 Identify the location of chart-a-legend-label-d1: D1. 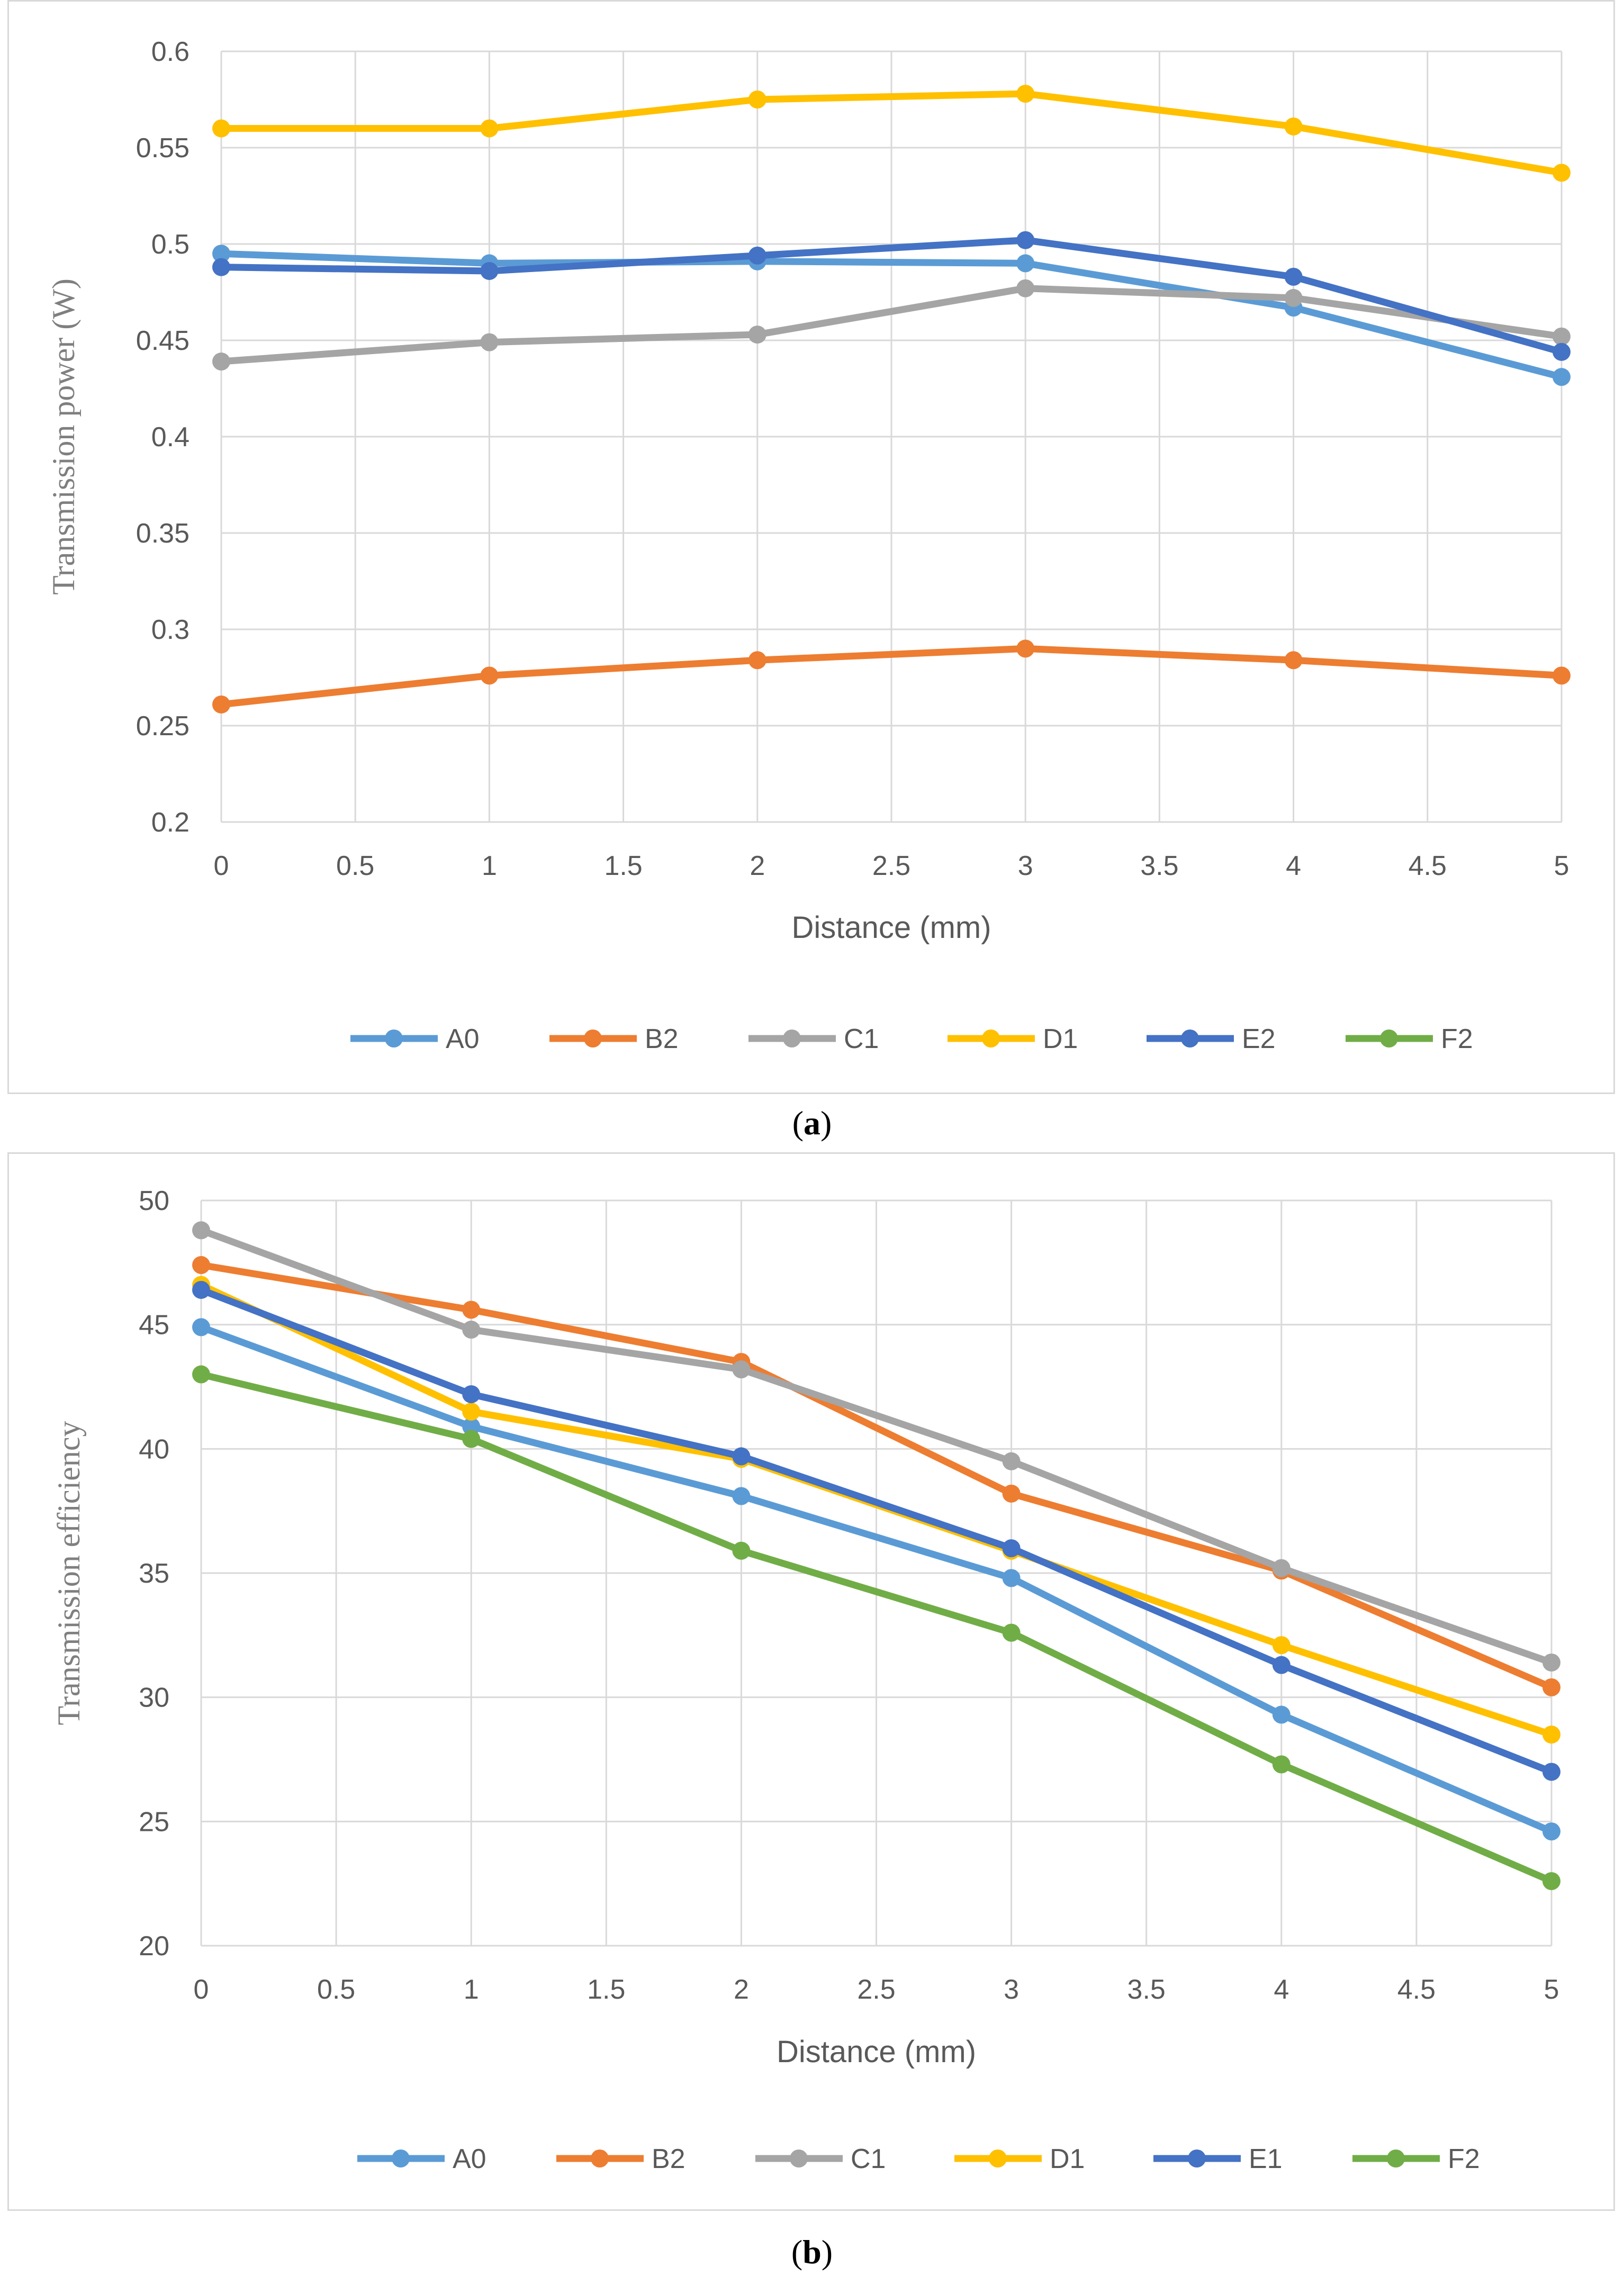
(1060, 1039).